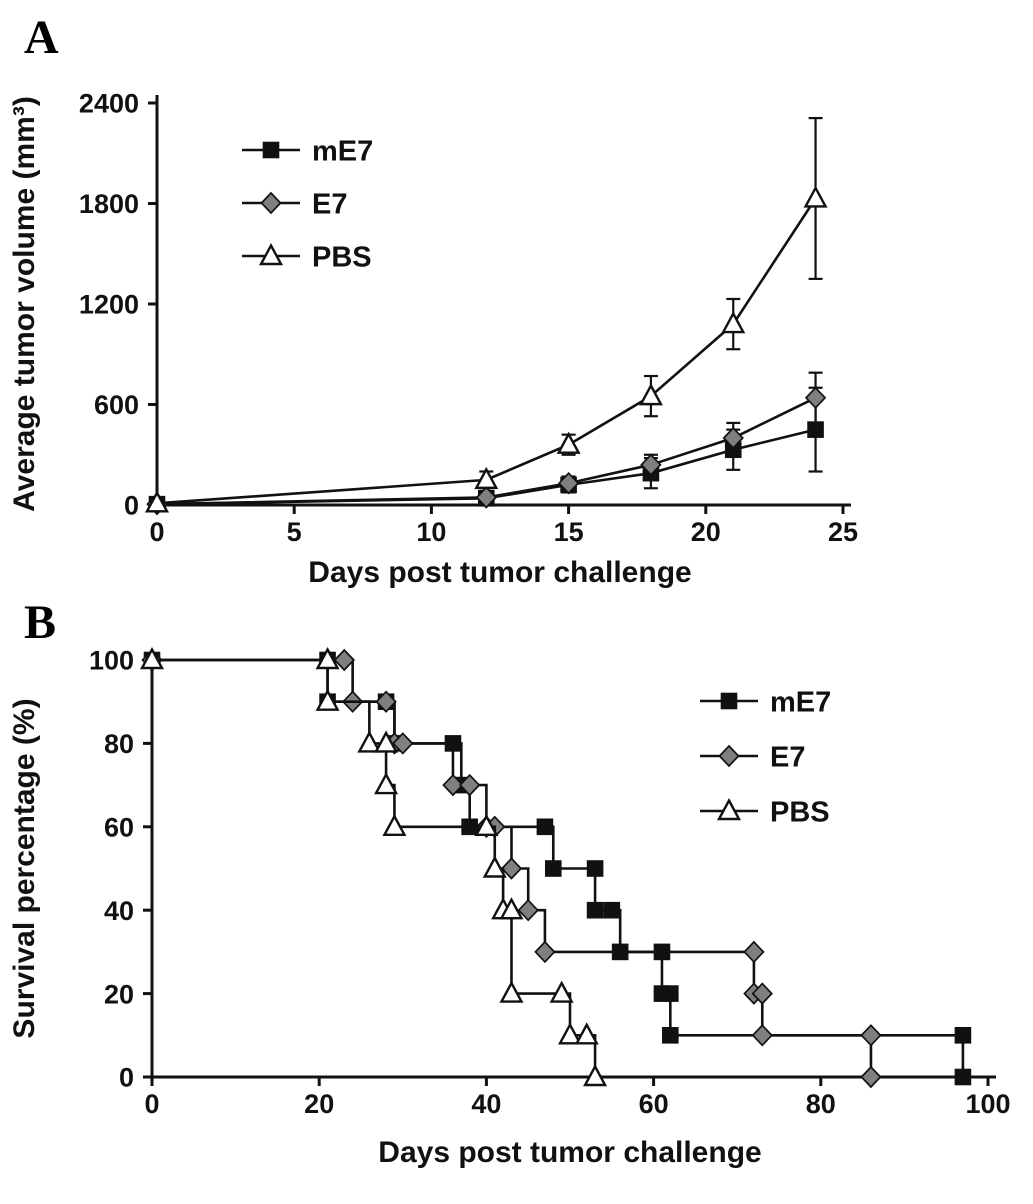 Image resolution: width=1033 pixels, height=1204 pixels. What do you see at coordinates (843, 532) in the screenshot?
I see `x-tick-label: 25` at bounding box center [843, 532].